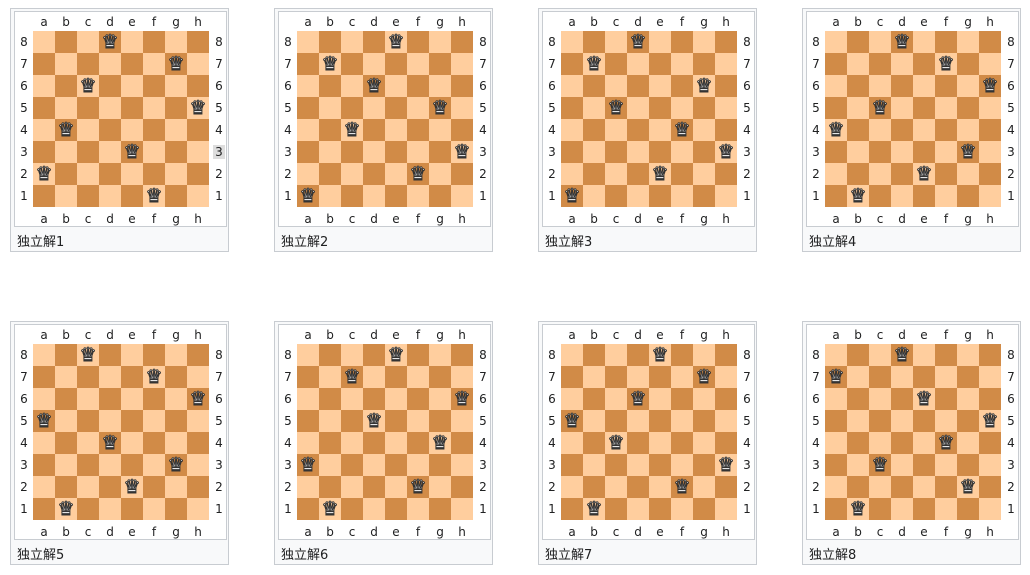  What do you see at coordinates (330, 443) in the screenshot?
I see `square-b4` at bounding box center [330, 443].